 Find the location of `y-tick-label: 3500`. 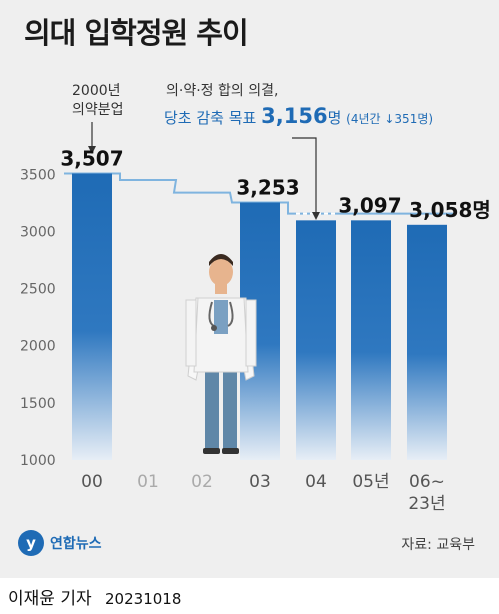

y-tick-label: 3500 is located at coordinates (38, 175).